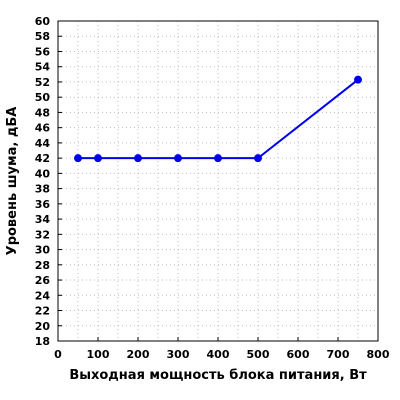 Image resolution: width=400 pixels, height=400 pixels. I want to click on y-tick-label: 26, so click(43, 280).